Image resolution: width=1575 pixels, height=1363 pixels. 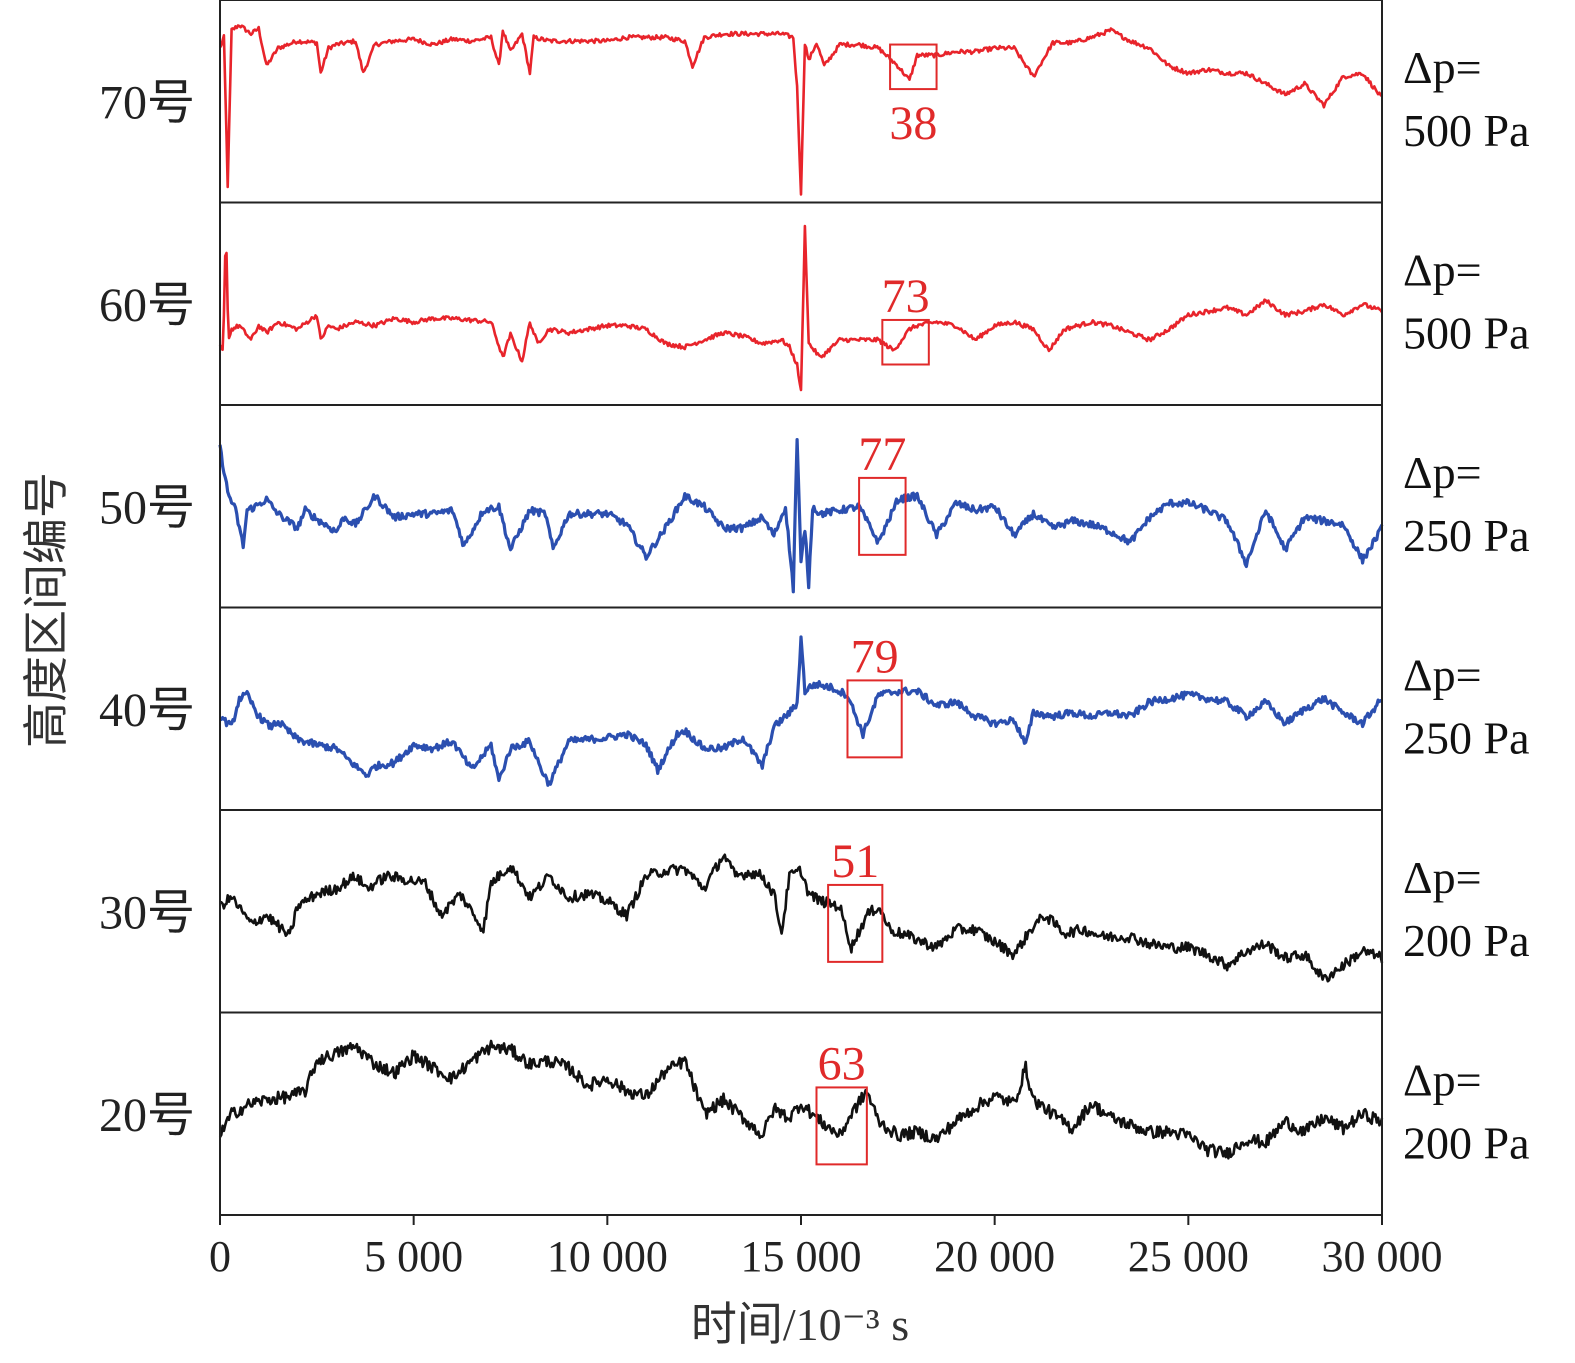 I want to click on pressure-label-line2-3: 250 Pa, so click(x=1466, y=535).